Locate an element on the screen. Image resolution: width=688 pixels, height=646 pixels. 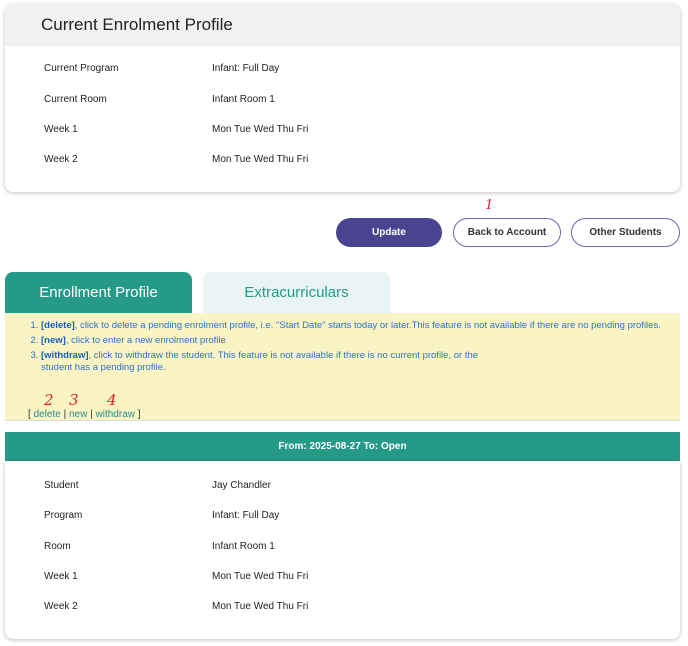
card-title: Current Enrolment Profile is located at coordinates (342, 25).